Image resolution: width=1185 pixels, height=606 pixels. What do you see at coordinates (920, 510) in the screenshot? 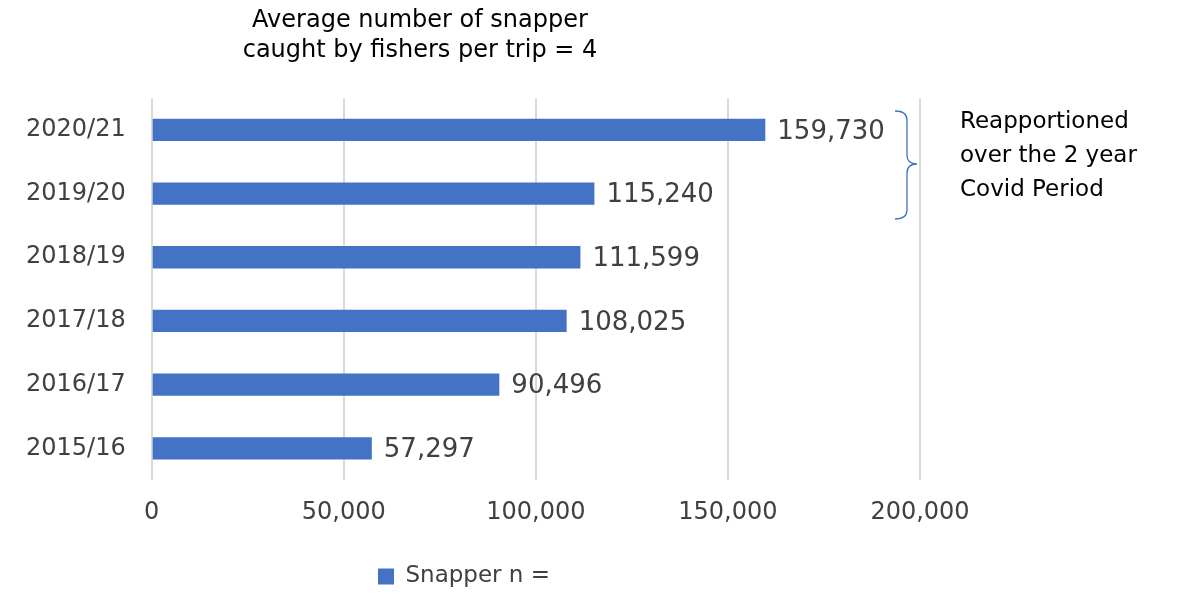
I see `x-tick-label: 200,000` at bounding box center [920, 510].